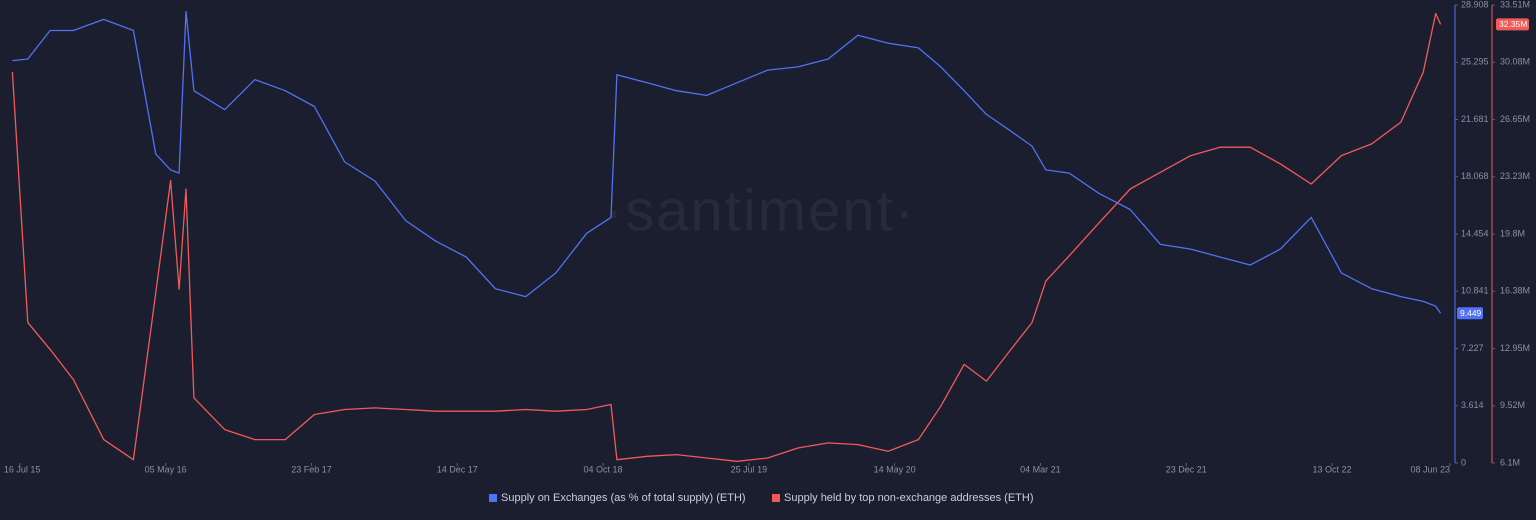 The height and width of the screenshot is (520, 1536). I want to click on x-tick-label: 23 Dec 21, so click(1186, 469).